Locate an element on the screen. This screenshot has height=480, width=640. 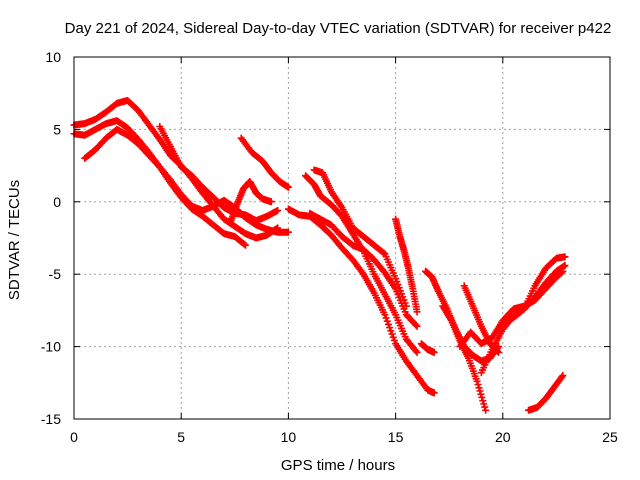
x-axis-label: GPS time / hours is located at coordinates (338, 465).